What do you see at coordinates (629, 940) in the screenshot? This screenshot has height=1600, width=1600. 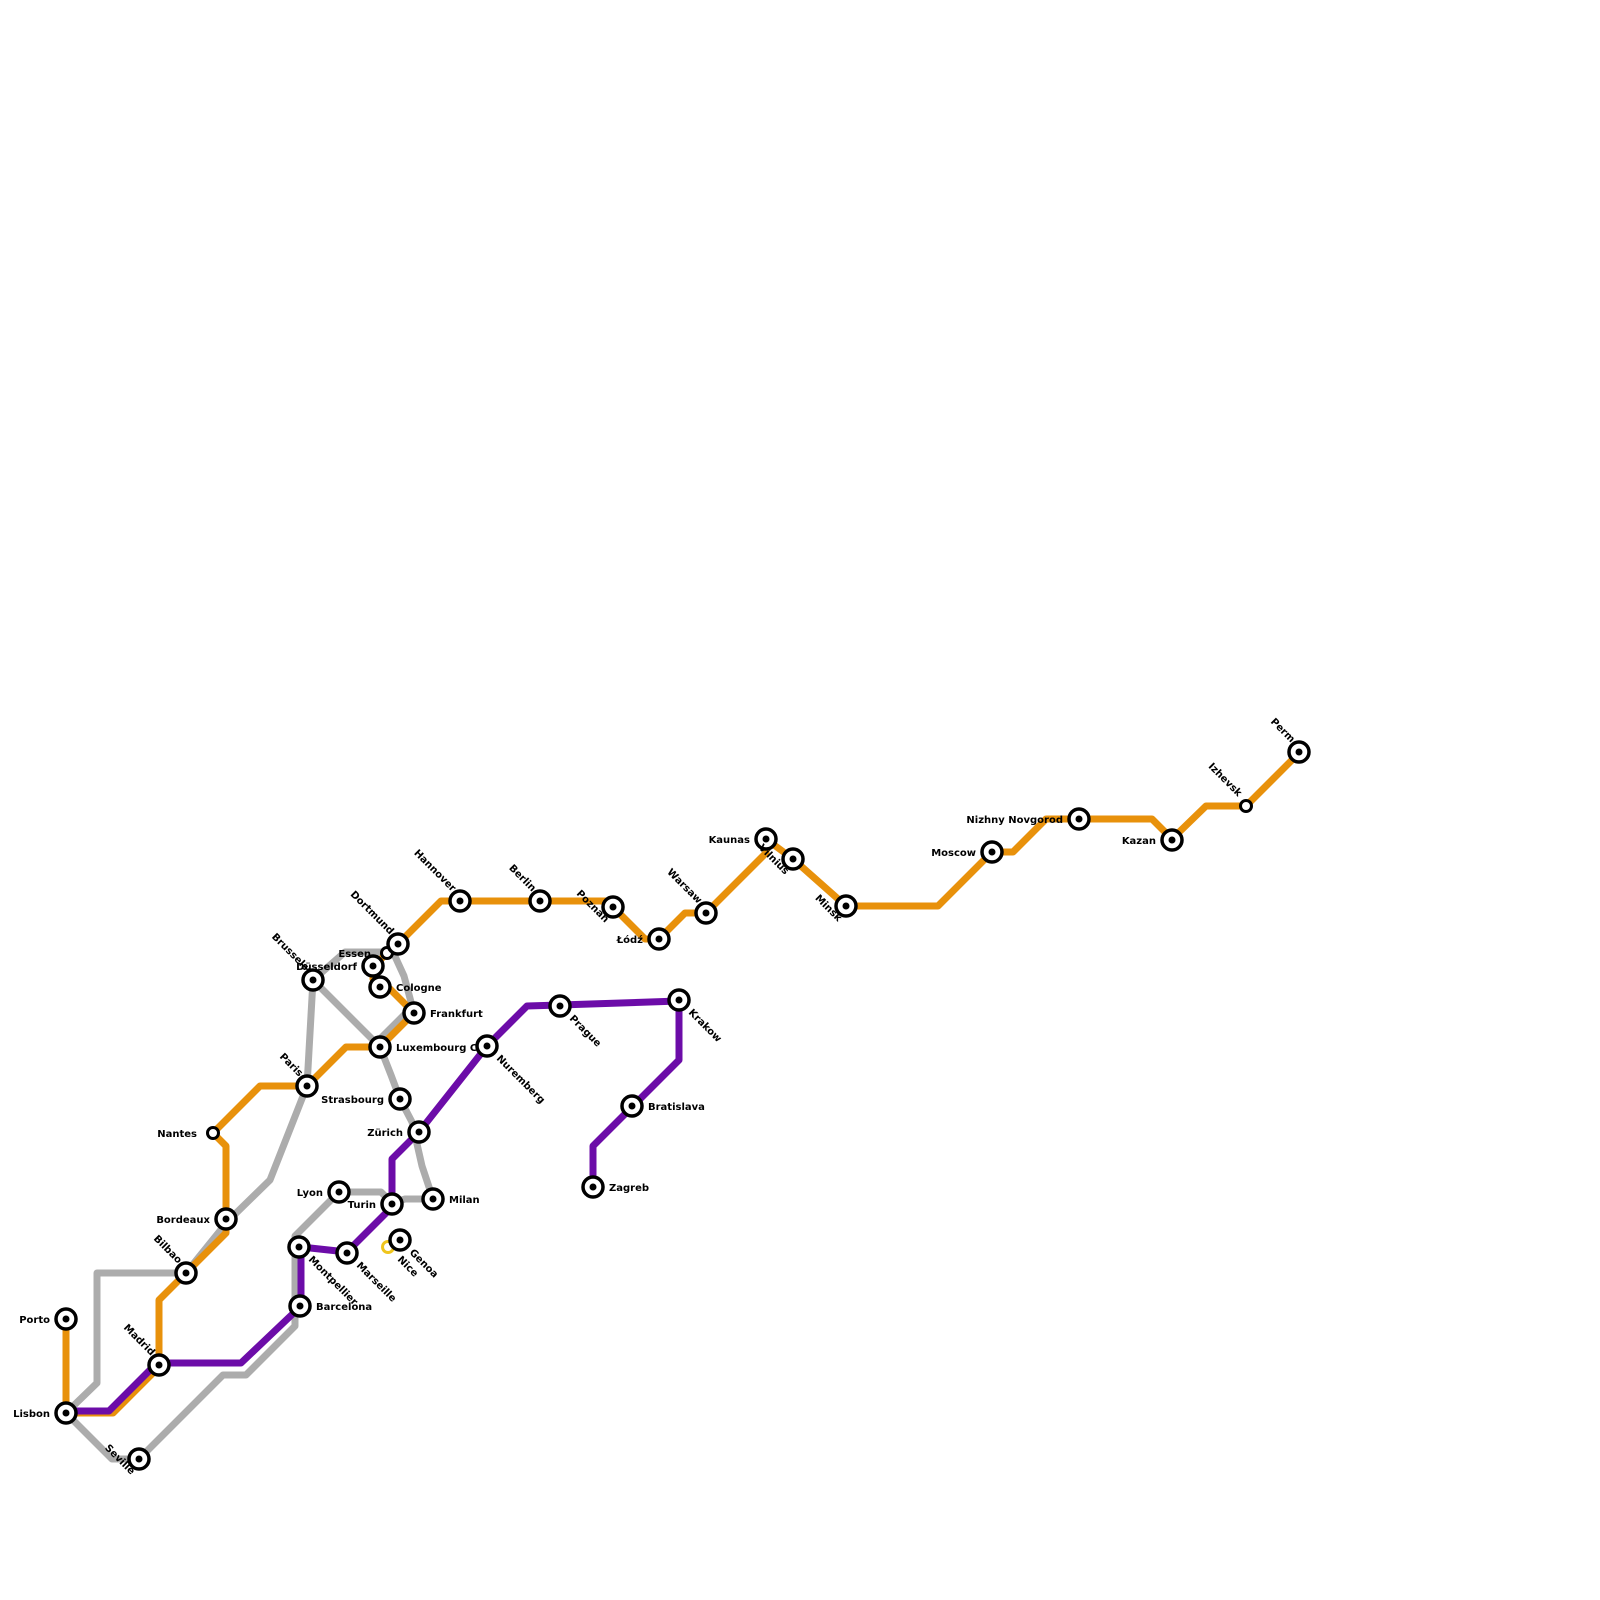 I see `station-label-d: Łódź` at bounding box center [629, 940].